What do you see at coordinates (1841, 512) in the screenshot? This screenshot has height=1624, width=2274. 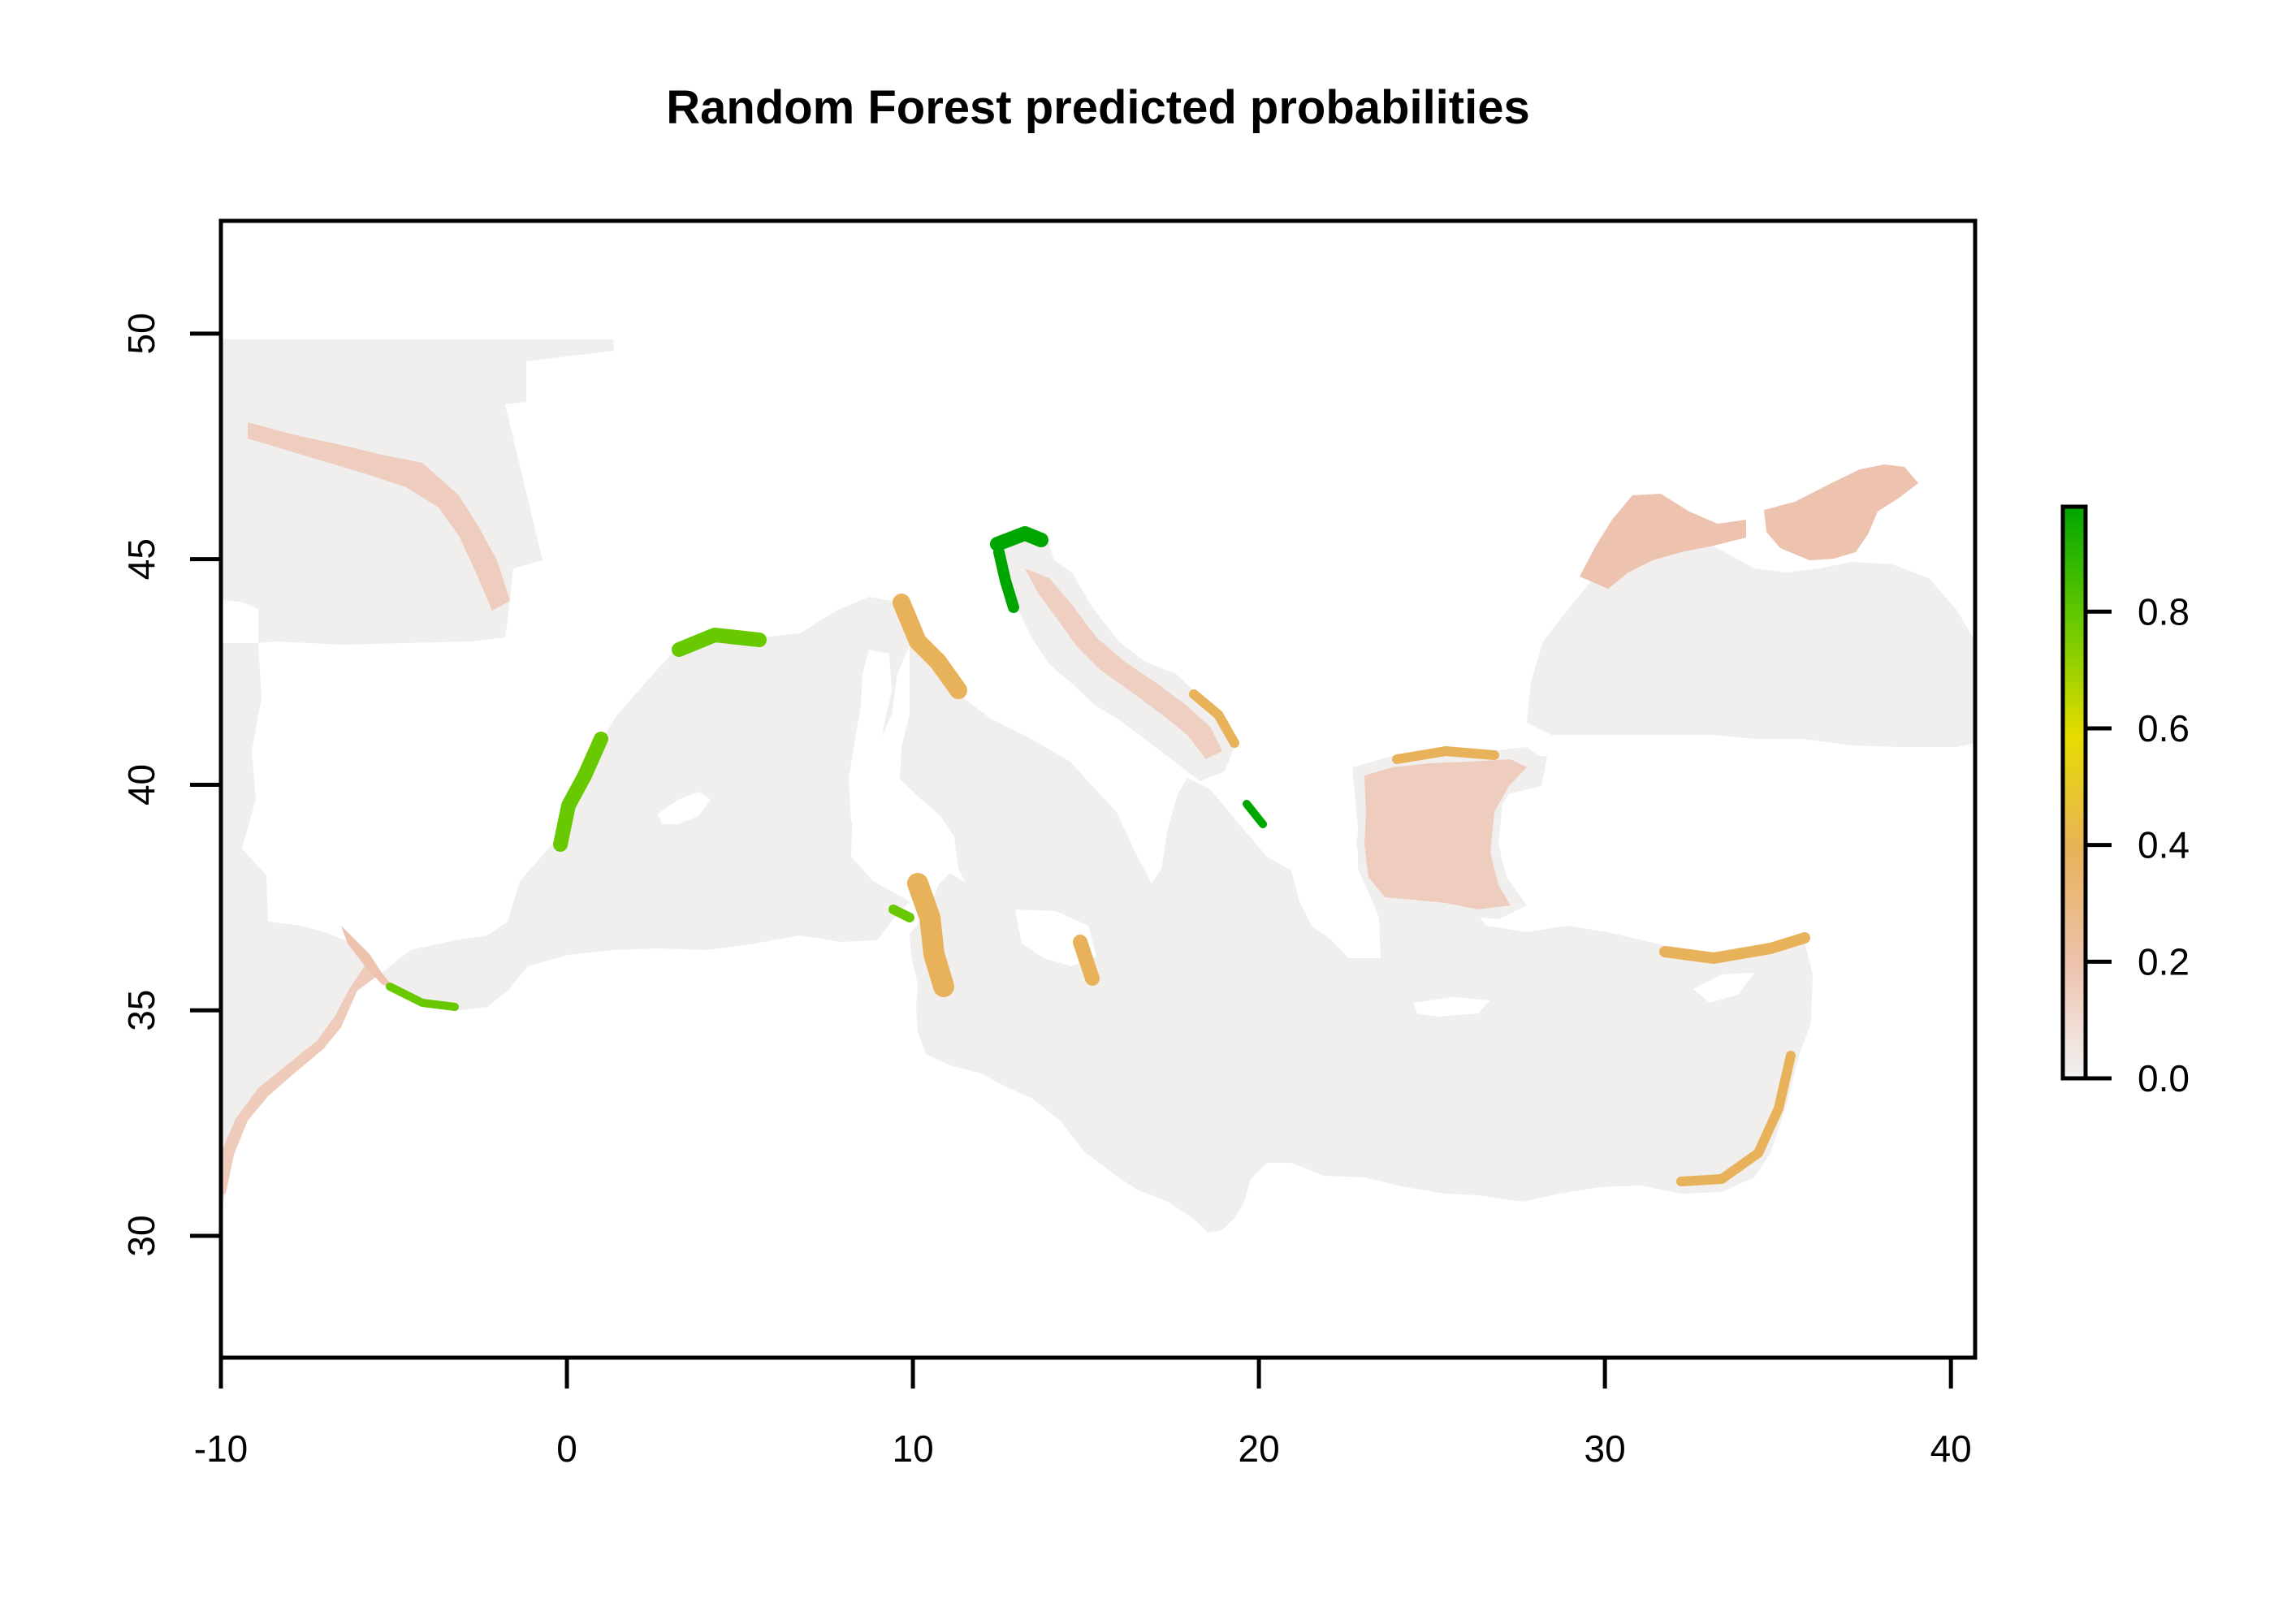 I see `region-sea-of-azov` at bounding box center [1841, 512].